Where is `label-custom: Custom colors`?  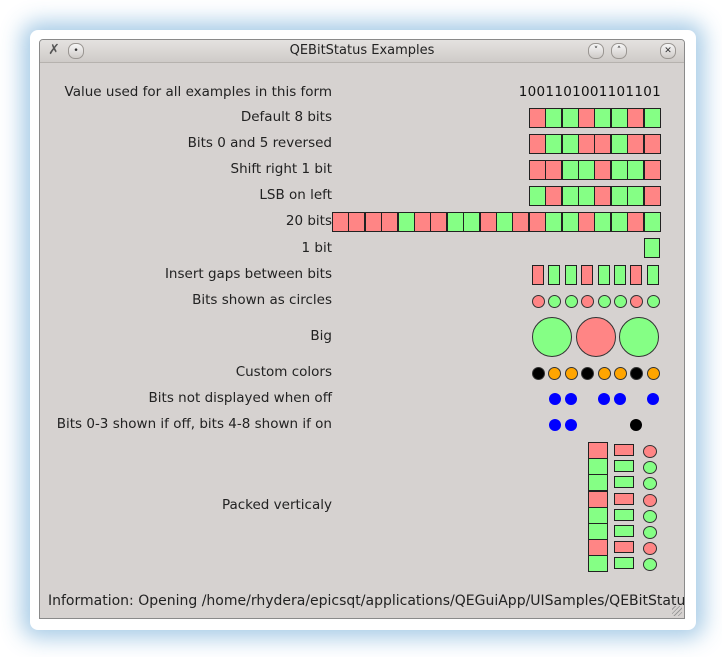
label-custom: Custom colors is located at coordinates (284, 372).